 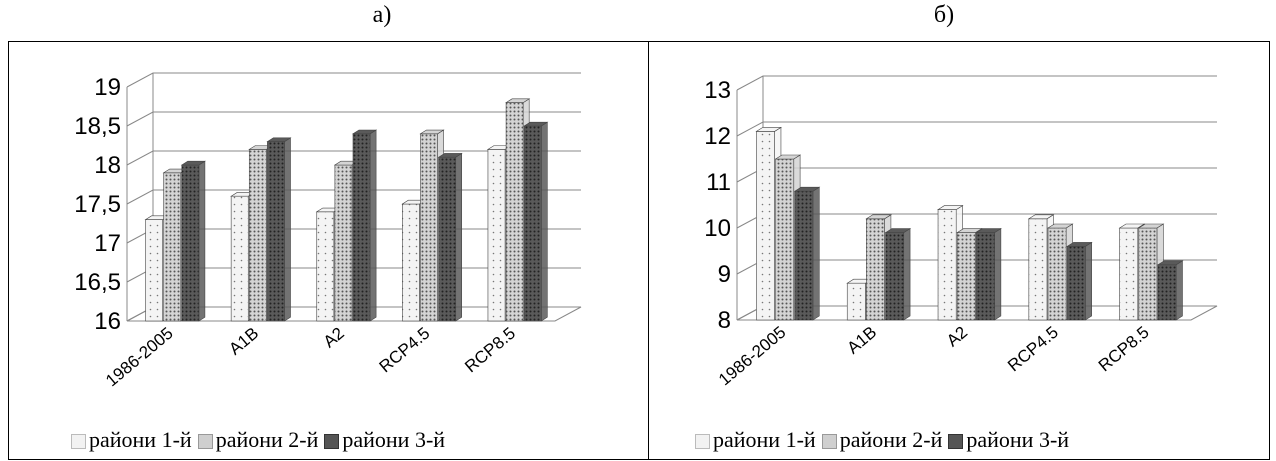 I want to click on legend-a: райони 1-й райони 2-й райони 3-й, so click(x=258, y=440).